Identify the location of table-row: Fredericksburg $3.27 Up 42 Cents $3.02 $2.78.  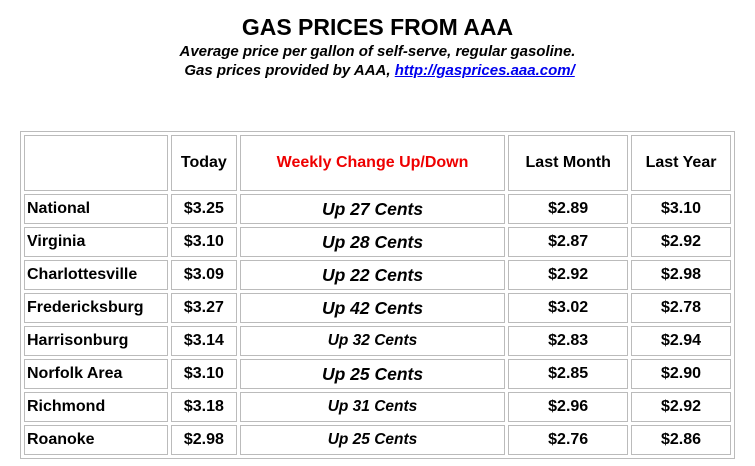
(377, 308).